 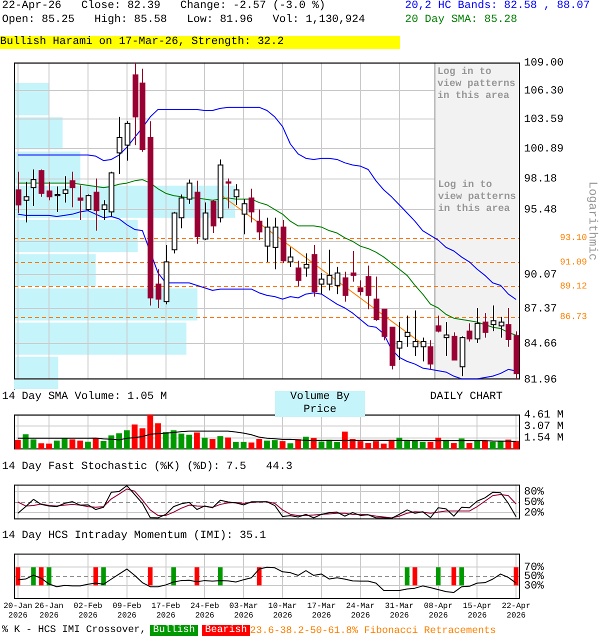 What do you see at coordinates (544, 91) in the screenshot?
I see `y-tick-label: 106.30` at bounding box center [544, 91].